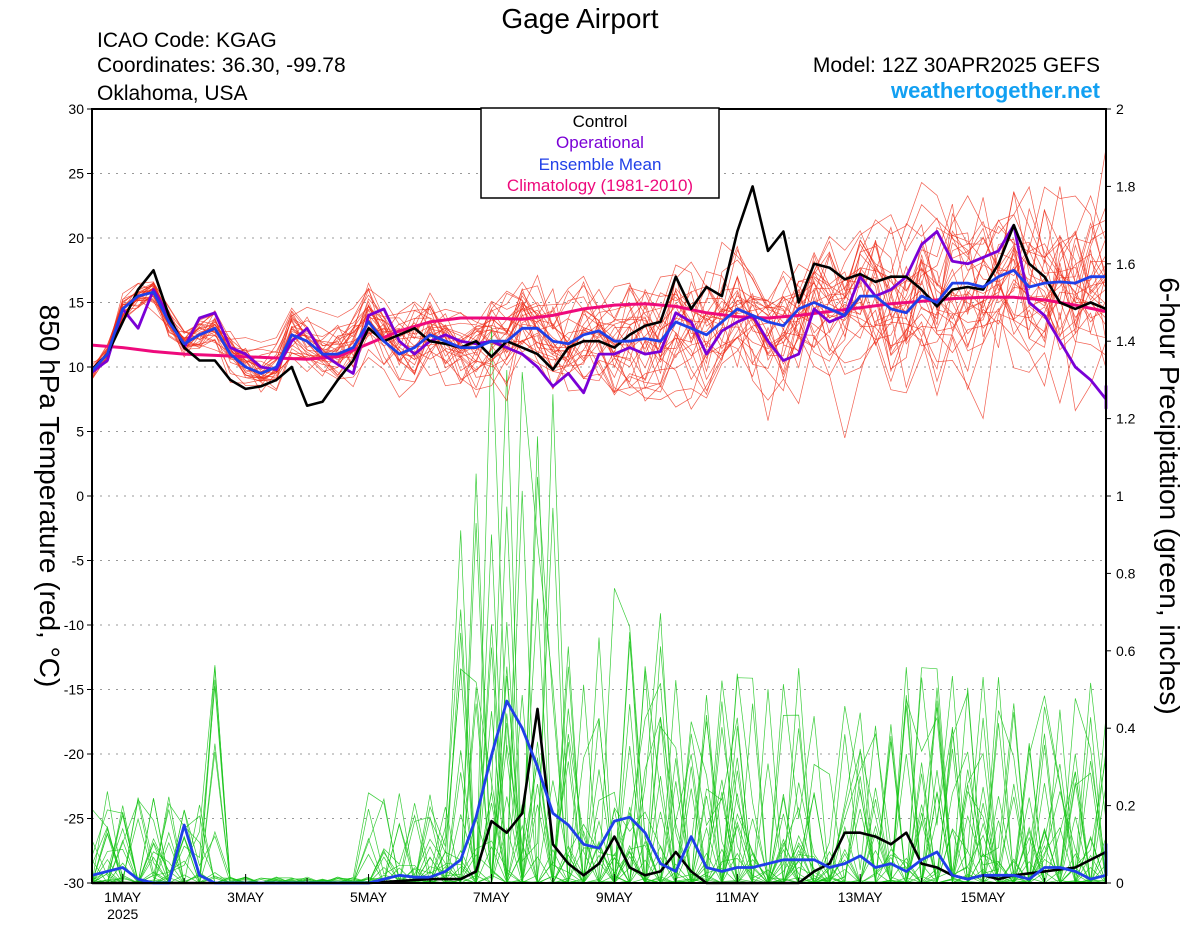 This screenshot has height=927, width=1200. Describe the element at coordinates (579, 18) in the screenshot. I see `chart-title: Gage Airport` at that location.